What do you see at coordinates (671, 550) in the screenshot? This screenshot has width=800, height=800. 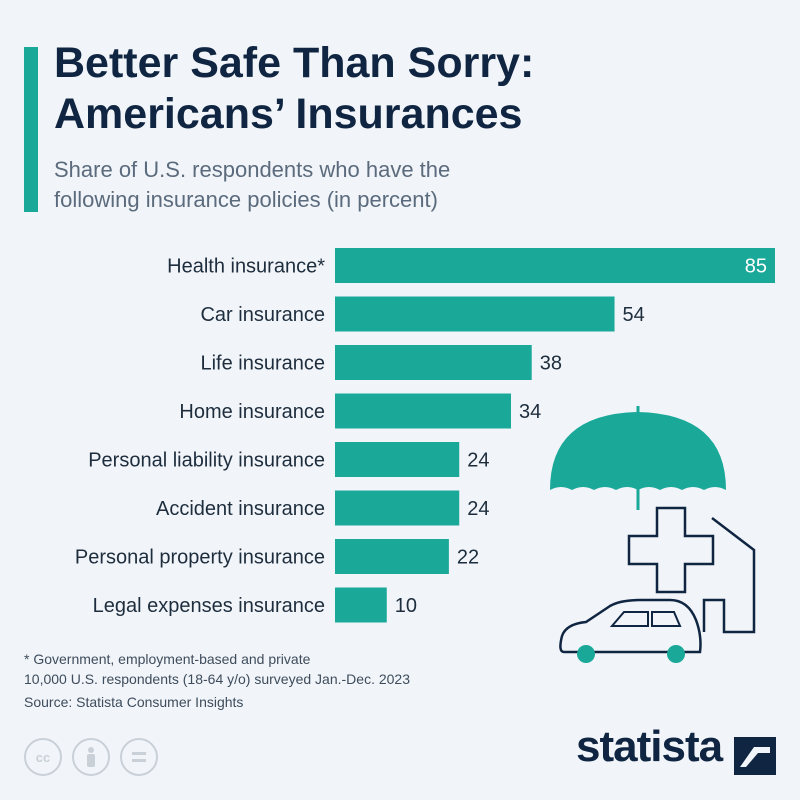 I see `medical-cross-icon` at bounding box center [671, 550].